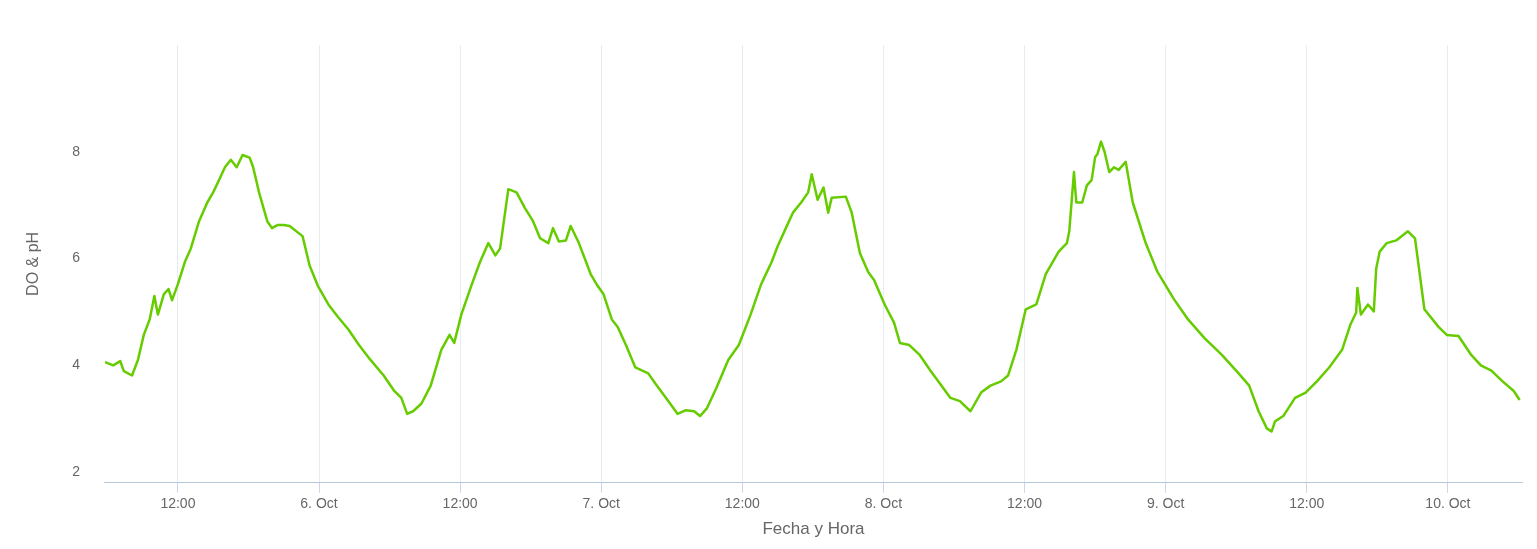 The width and height of the screenshot is (1537, 549). Describe the element at coordinates (76, 470) in the screenshot. I see `y-tick-label: 2` at that location.